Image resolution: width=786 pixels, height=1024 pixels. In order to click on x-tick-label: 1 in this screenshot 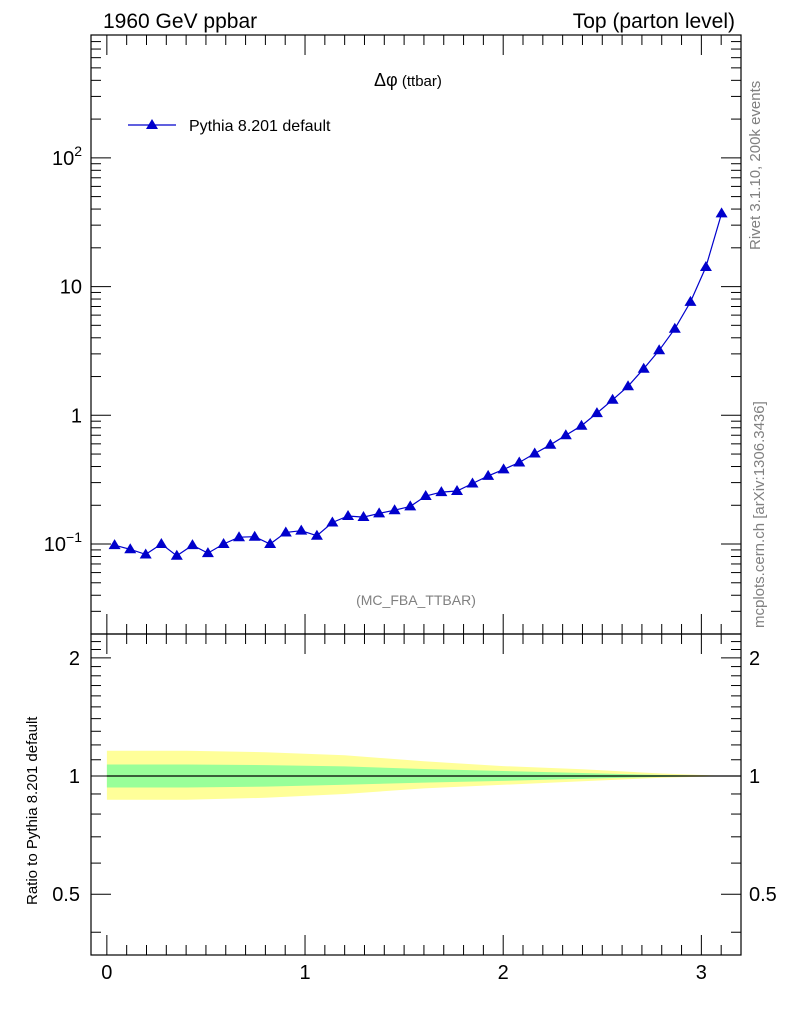, I will do `click(304, 973)`.